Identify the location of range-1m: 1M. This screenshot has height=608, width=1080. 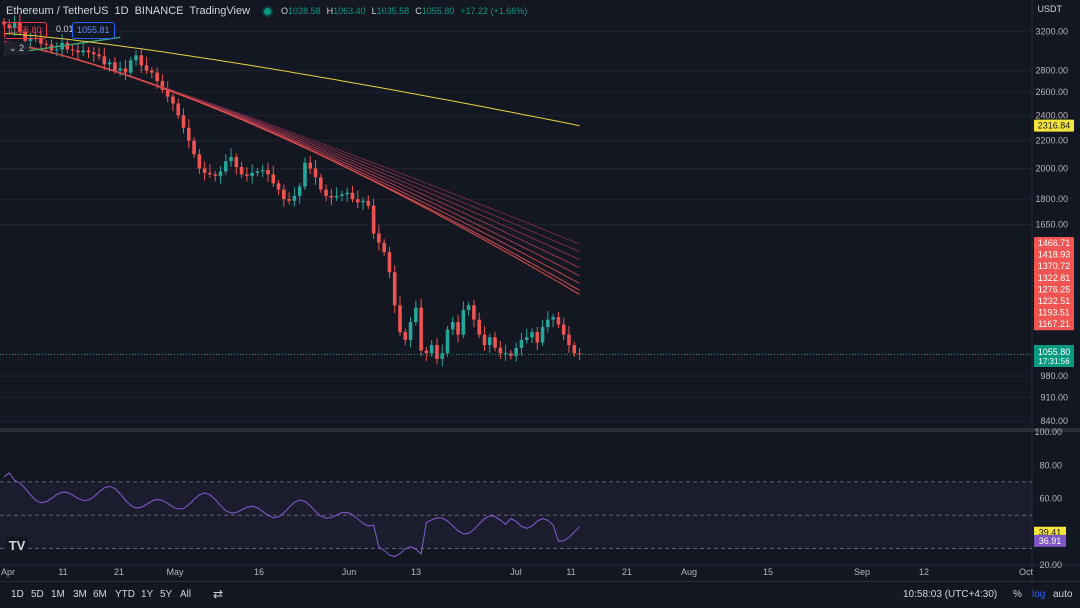
(58, 594).